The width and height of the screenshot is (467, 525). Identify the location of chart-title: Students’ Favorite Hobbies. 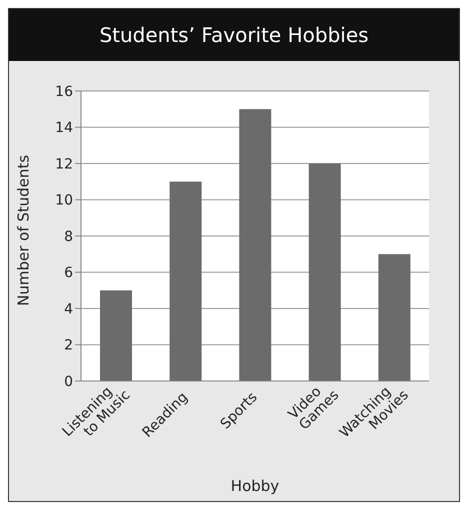
(234, 35).